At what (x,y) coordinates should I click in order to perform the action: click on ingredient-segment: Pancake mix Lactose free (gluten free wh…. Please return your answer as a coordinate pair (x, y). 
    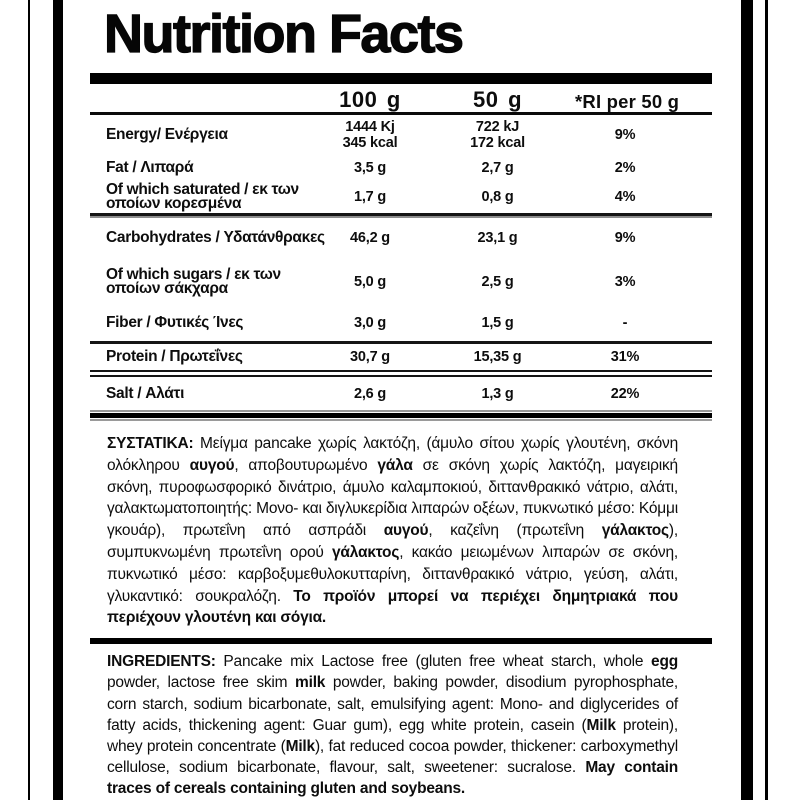
    Looking at the image, I should click on (437, 662).